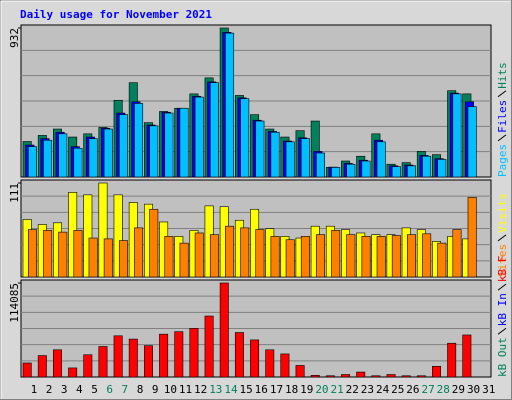 This screenshot has width=512, height=400. I want to click on legend-entry: Sites, so click(502, 260).